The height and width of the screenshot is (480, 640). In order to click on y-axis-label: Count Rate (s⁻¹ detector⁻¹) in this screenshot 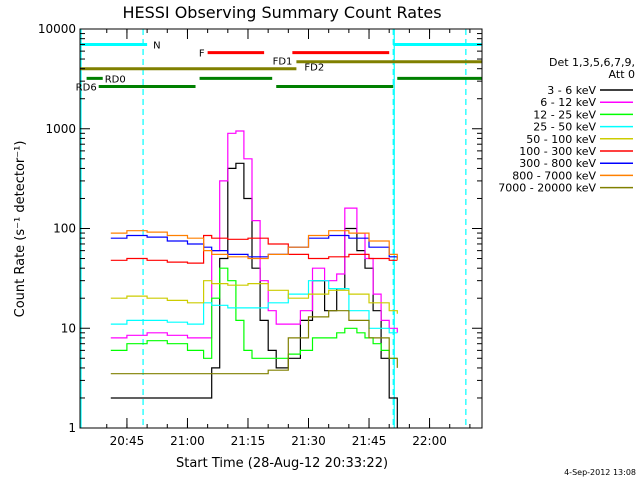, I will do `click(20, 229)`.